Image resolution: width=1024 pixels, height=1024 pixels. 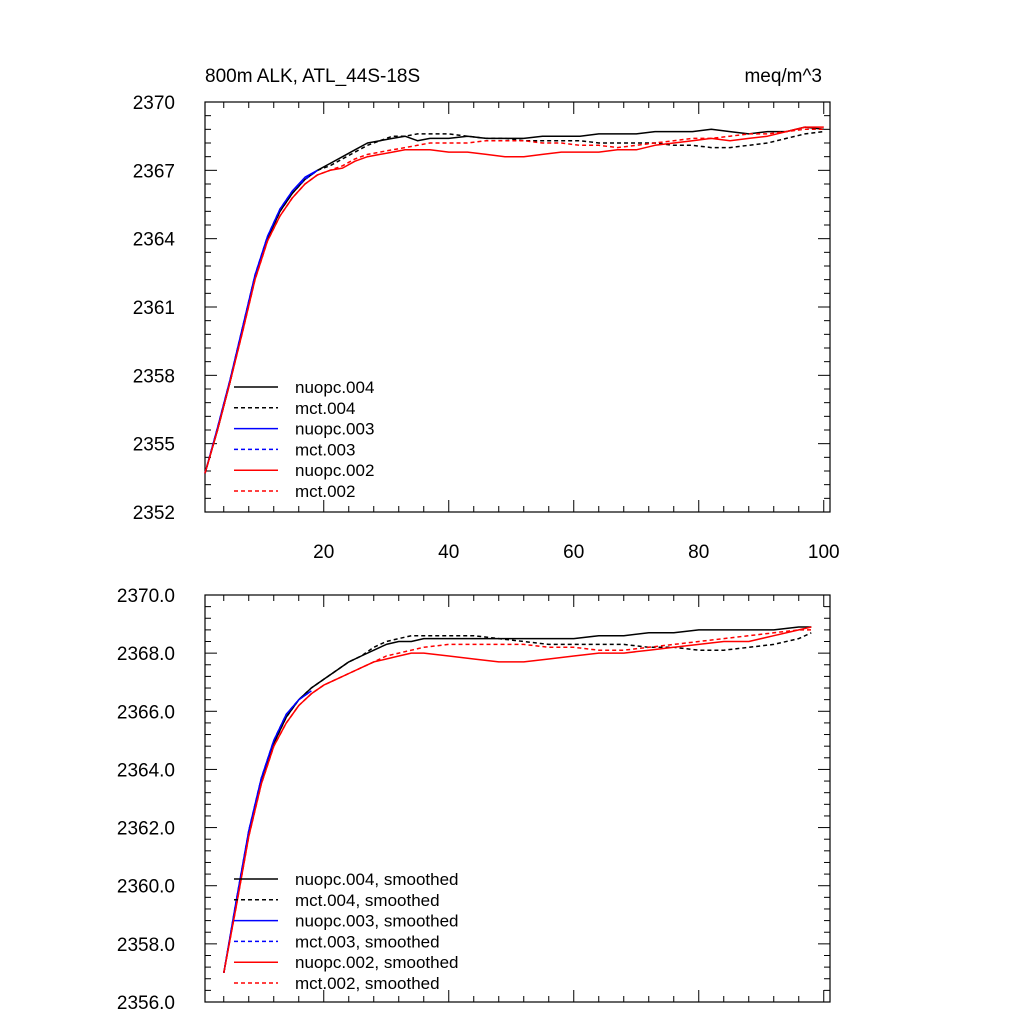 I want to click on y-tick-label: 2361, so click(x=154, y=308).